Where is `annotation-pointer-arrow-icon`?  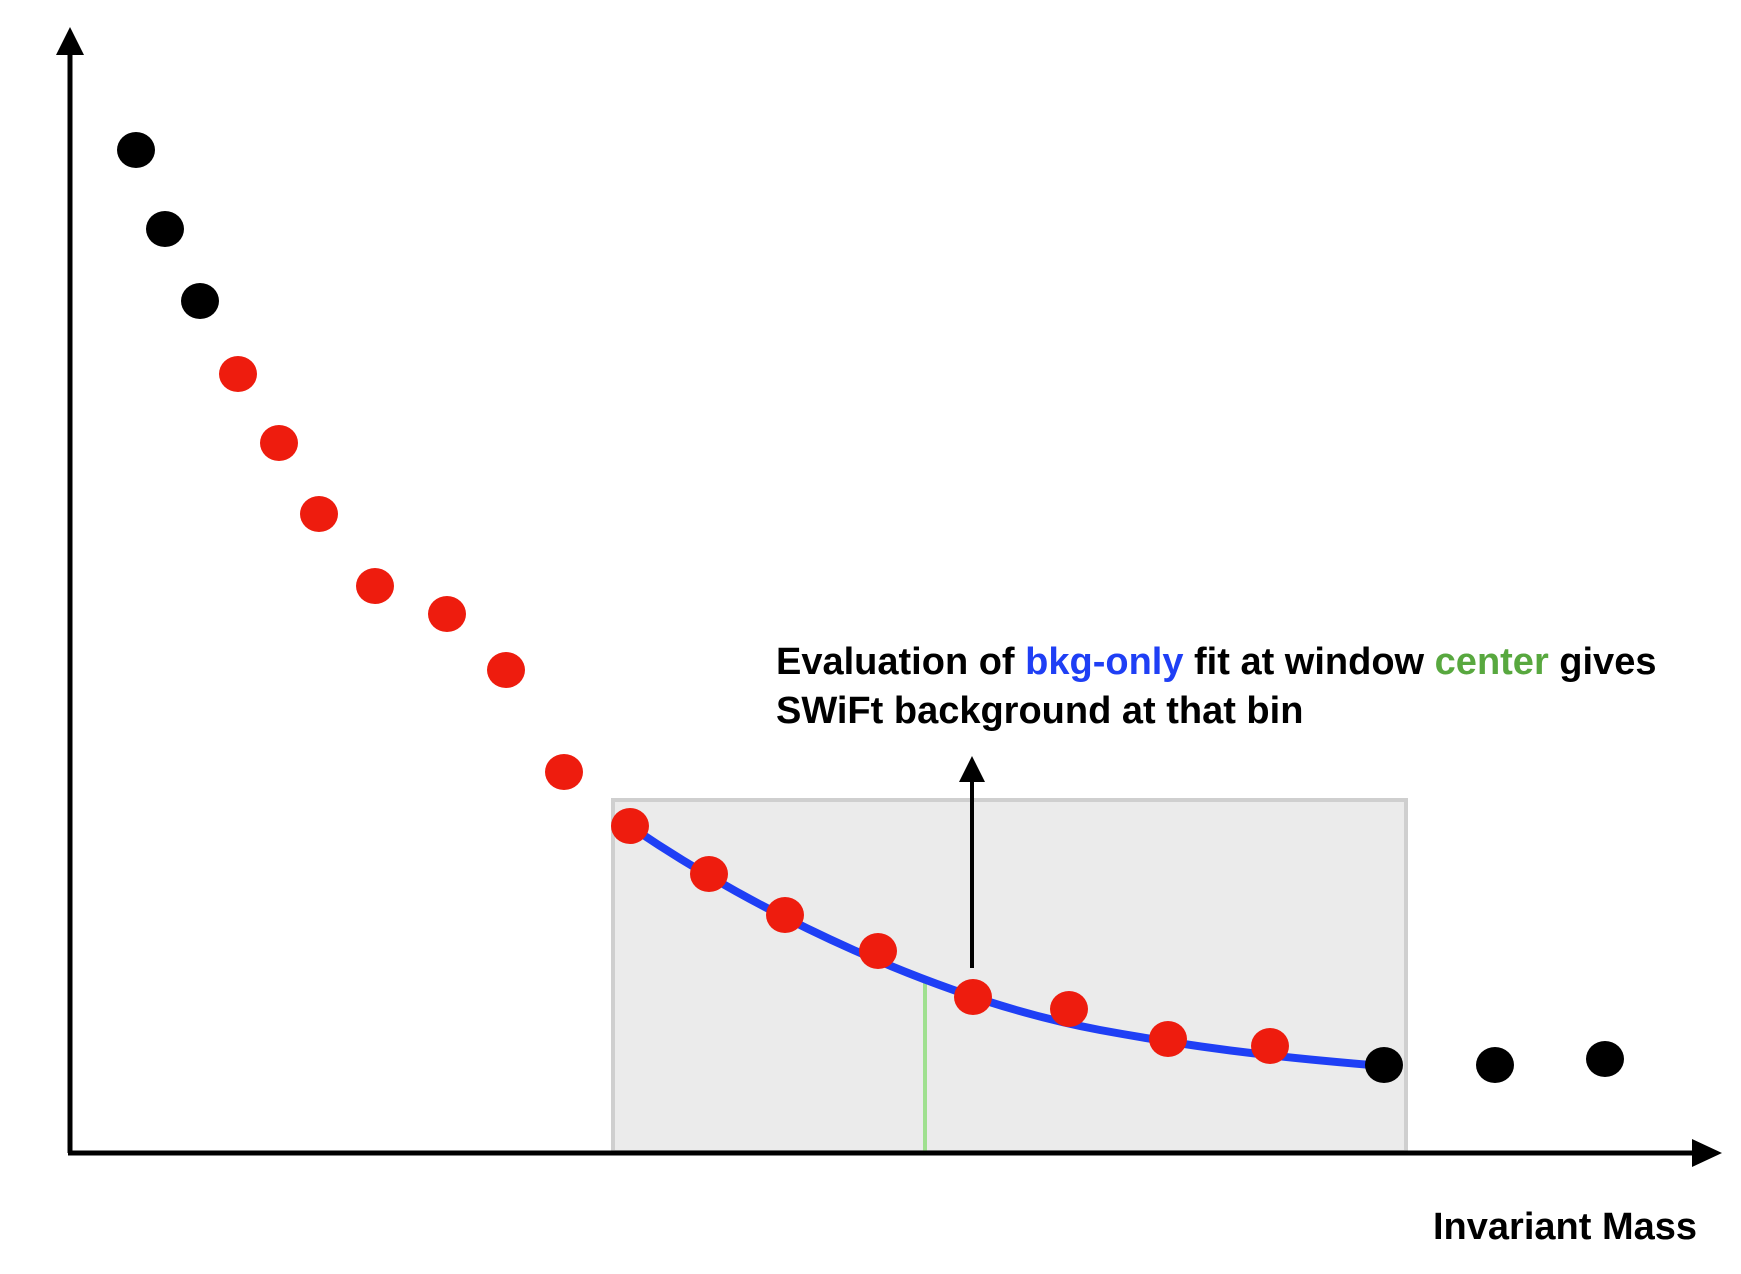
annotation-pointer-arrow-icon is located at coordinates (972, 769).